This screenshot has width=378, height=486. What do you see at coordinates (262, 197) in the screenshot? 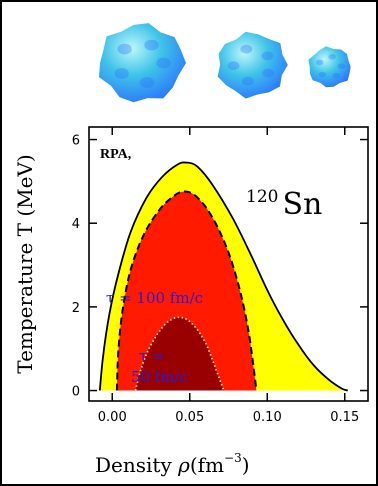
I see `nucleus-mass-number: 120` at bounding box center [262, 197].